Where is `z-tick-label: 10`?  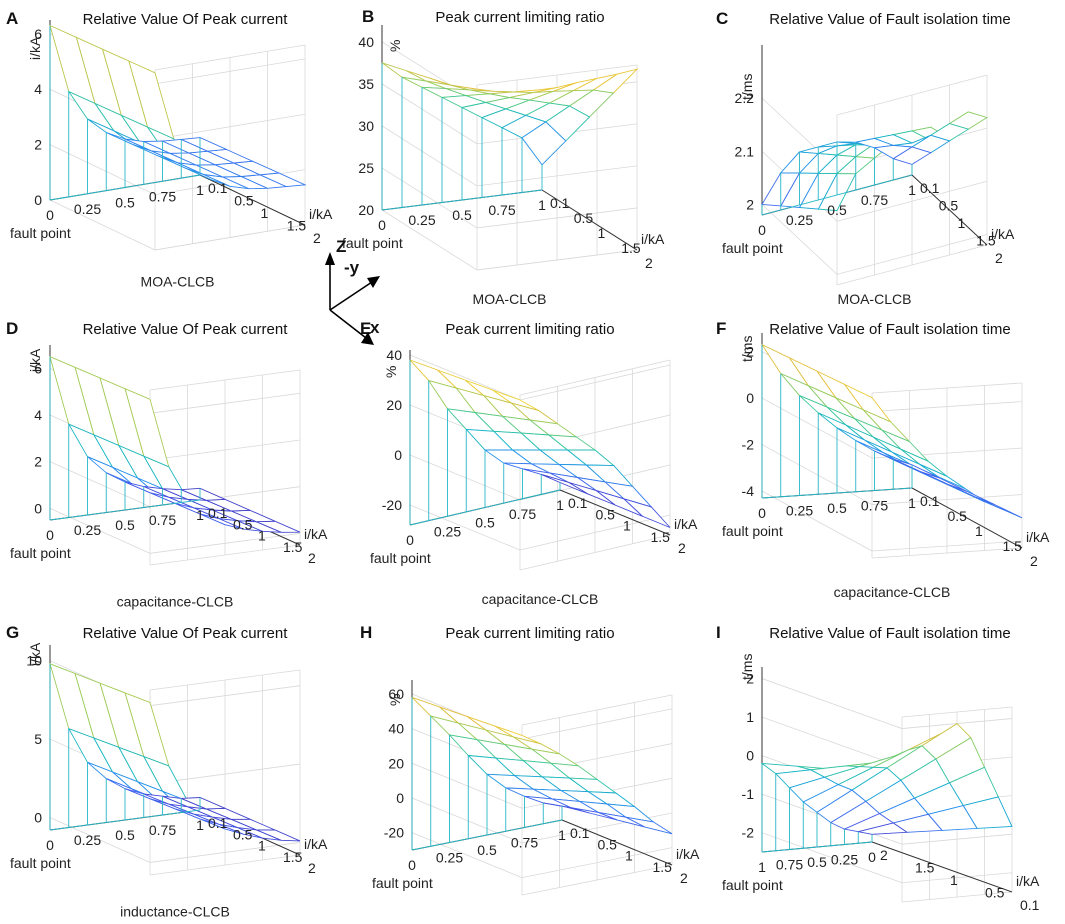
z-tick-label: 10 is located at coordinates (34, 661).